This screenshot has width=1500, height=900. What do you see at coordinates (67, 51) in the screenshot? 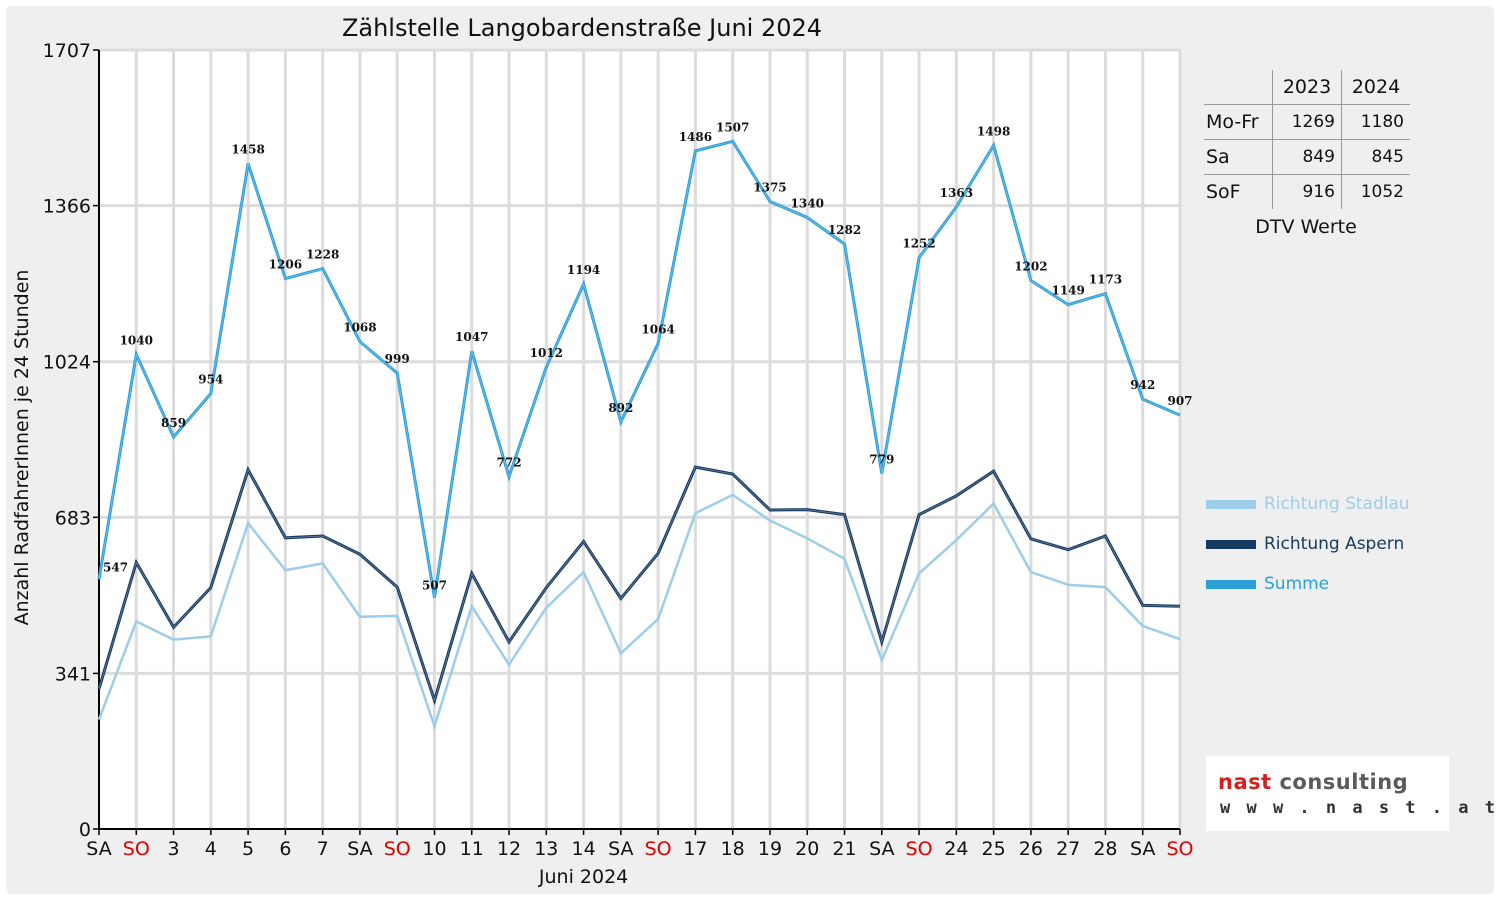
I see `y-tick-label: 1707` at bounding box center [67, 51].